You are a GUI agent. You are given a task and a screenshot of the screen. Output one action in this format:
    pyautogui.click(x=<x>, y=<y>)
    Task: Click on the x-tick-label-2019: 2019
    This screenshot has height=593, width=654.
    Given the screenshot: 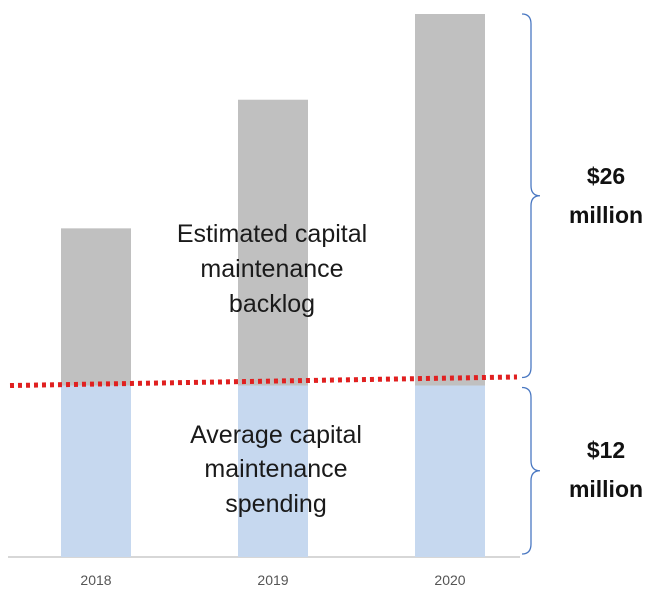 What is the action you would take?
    pyautogui.click(x=273, y=580)
    